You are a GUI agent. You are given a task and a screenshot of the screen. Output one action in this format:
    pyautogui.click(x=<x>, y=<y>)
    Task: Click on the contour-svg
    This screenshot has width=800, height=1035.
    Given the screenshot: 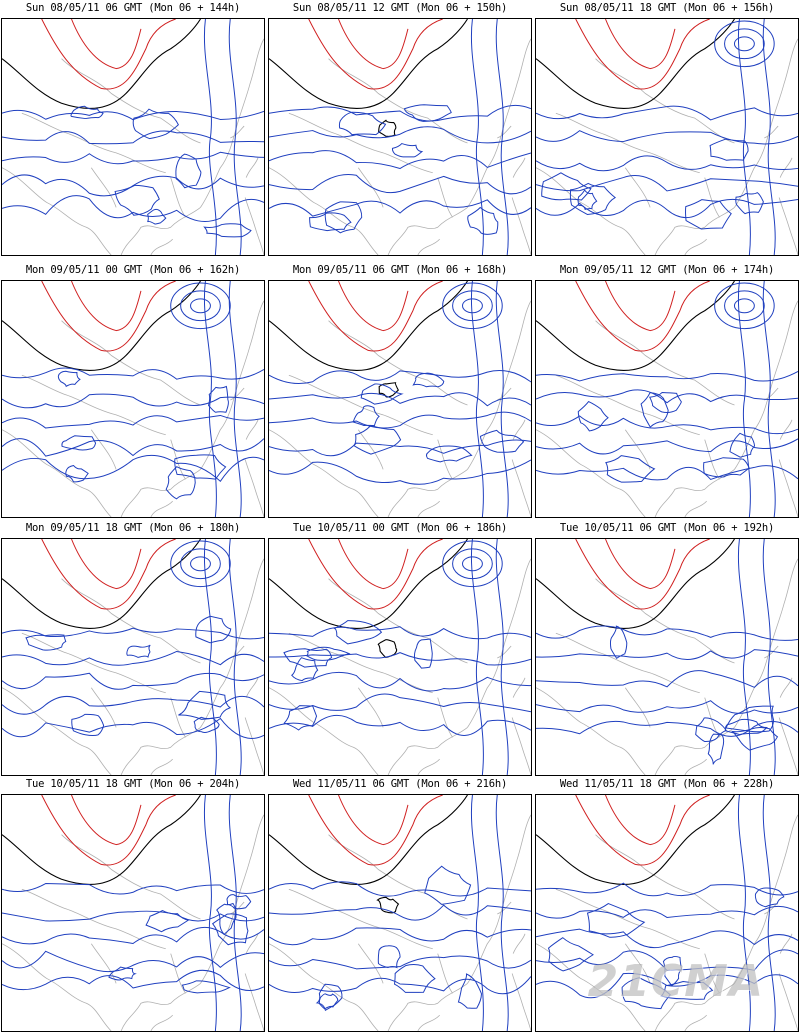 What is the action you would take?
    pyautogui.click(x=400, y=137)
    